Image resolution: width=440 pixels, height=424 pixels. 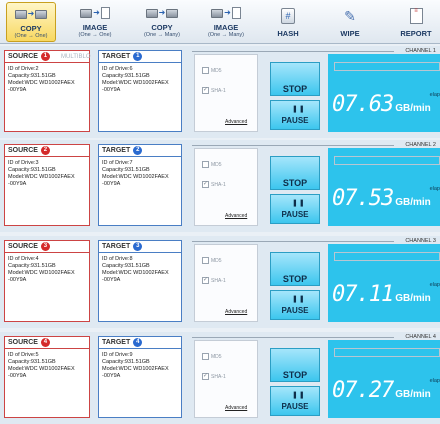 I want to click on drive-id: ID of Drive:6, so click(x=117, y=69).